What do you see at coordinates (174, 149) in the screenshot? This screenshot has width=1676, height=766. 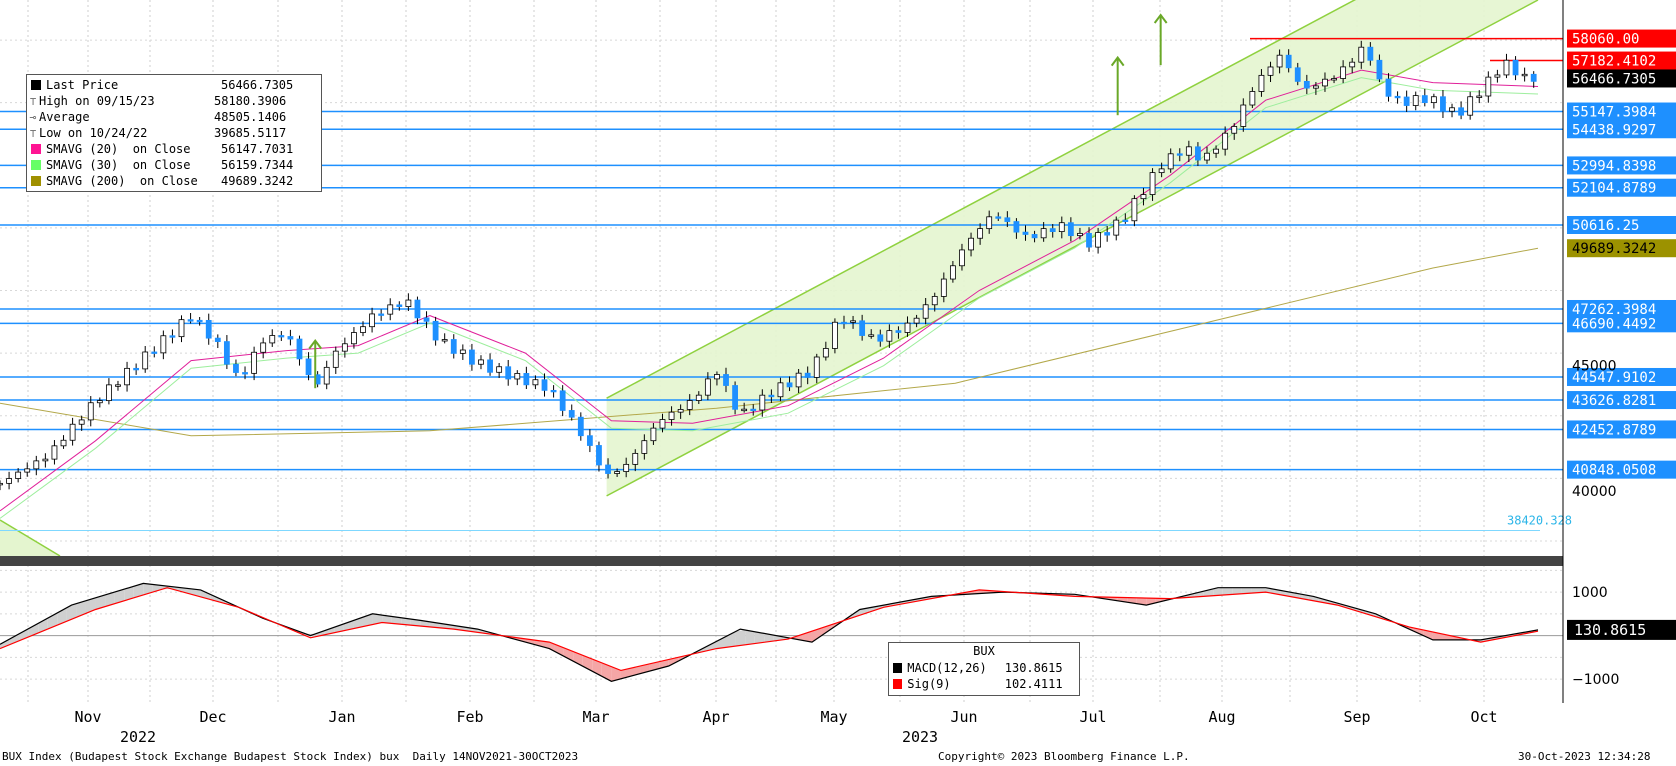 I see `price-legend-row: SMAVG (20) on Close 56147.7031` at bounding box center [174, 149].